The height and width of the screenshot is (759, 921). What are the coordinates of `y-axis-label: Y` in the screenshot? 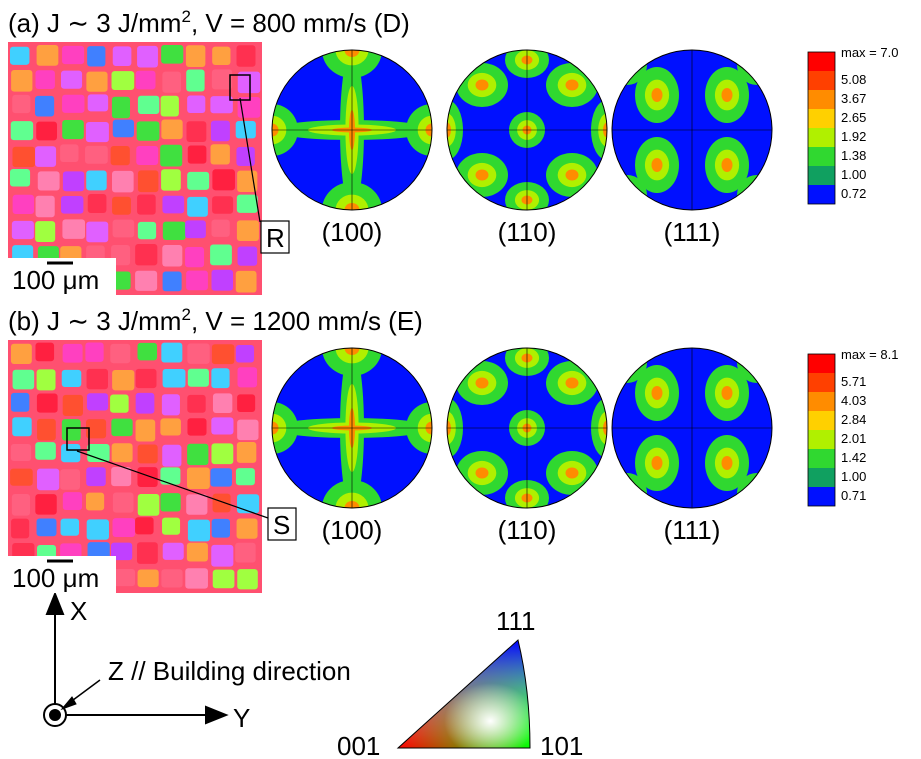 It's located at (241, 718).